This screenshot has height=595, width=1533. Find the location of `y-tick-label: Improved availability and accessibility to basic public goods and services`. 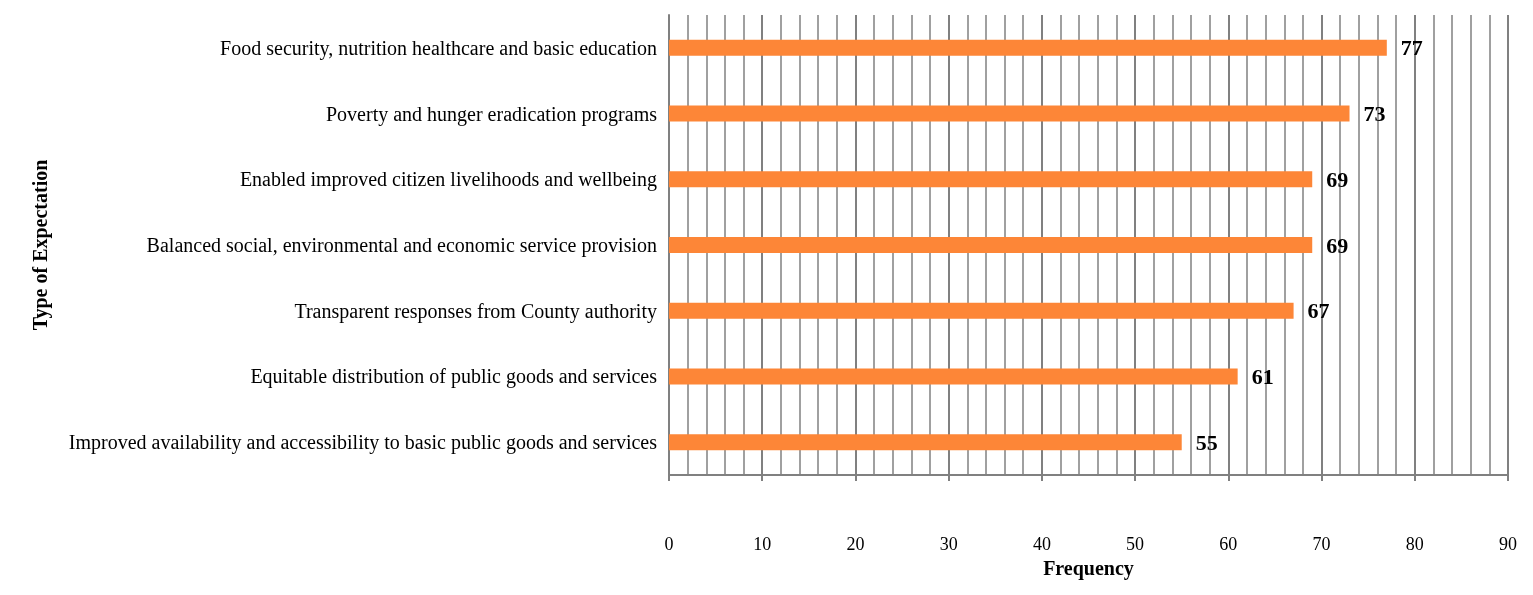

y-tick-label: Improved availability and accessibility to basic public goods and services is located at coordinates (363, 443).